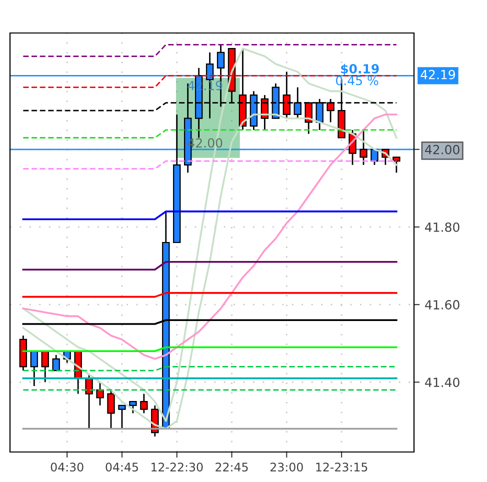 This screenshot has height=482, width=487. I want to click on x-tick-label: 22:45, so click(232, 467).